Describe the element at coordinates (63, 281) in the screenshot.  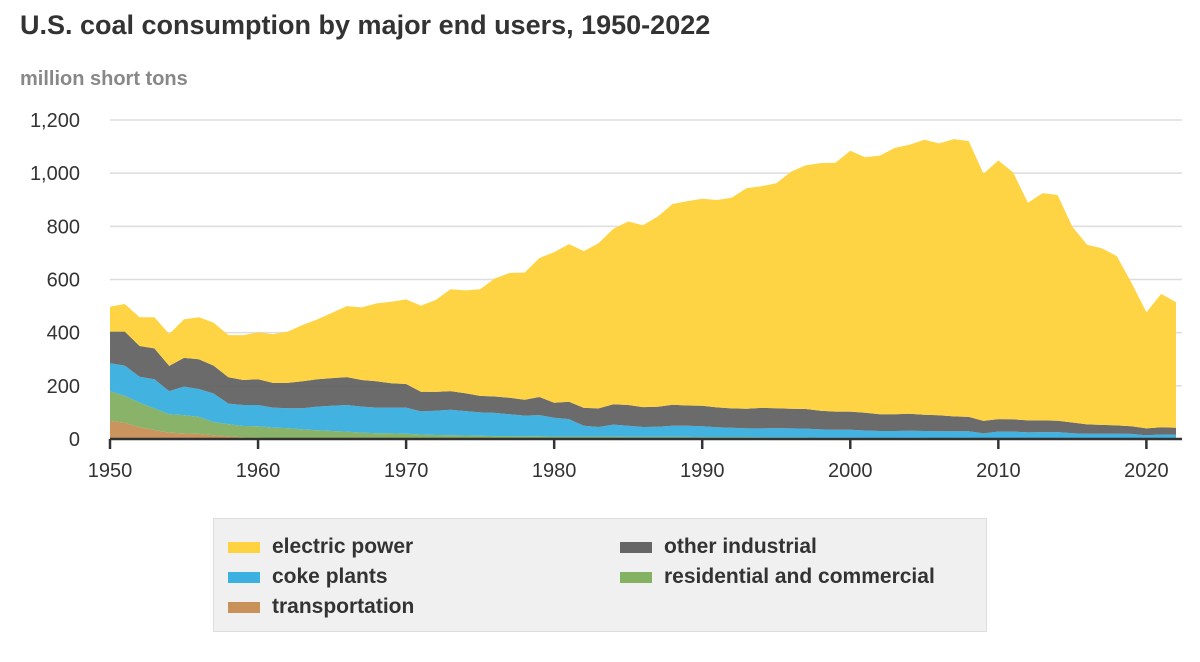
I see `y-tick-label: 600` at that location.